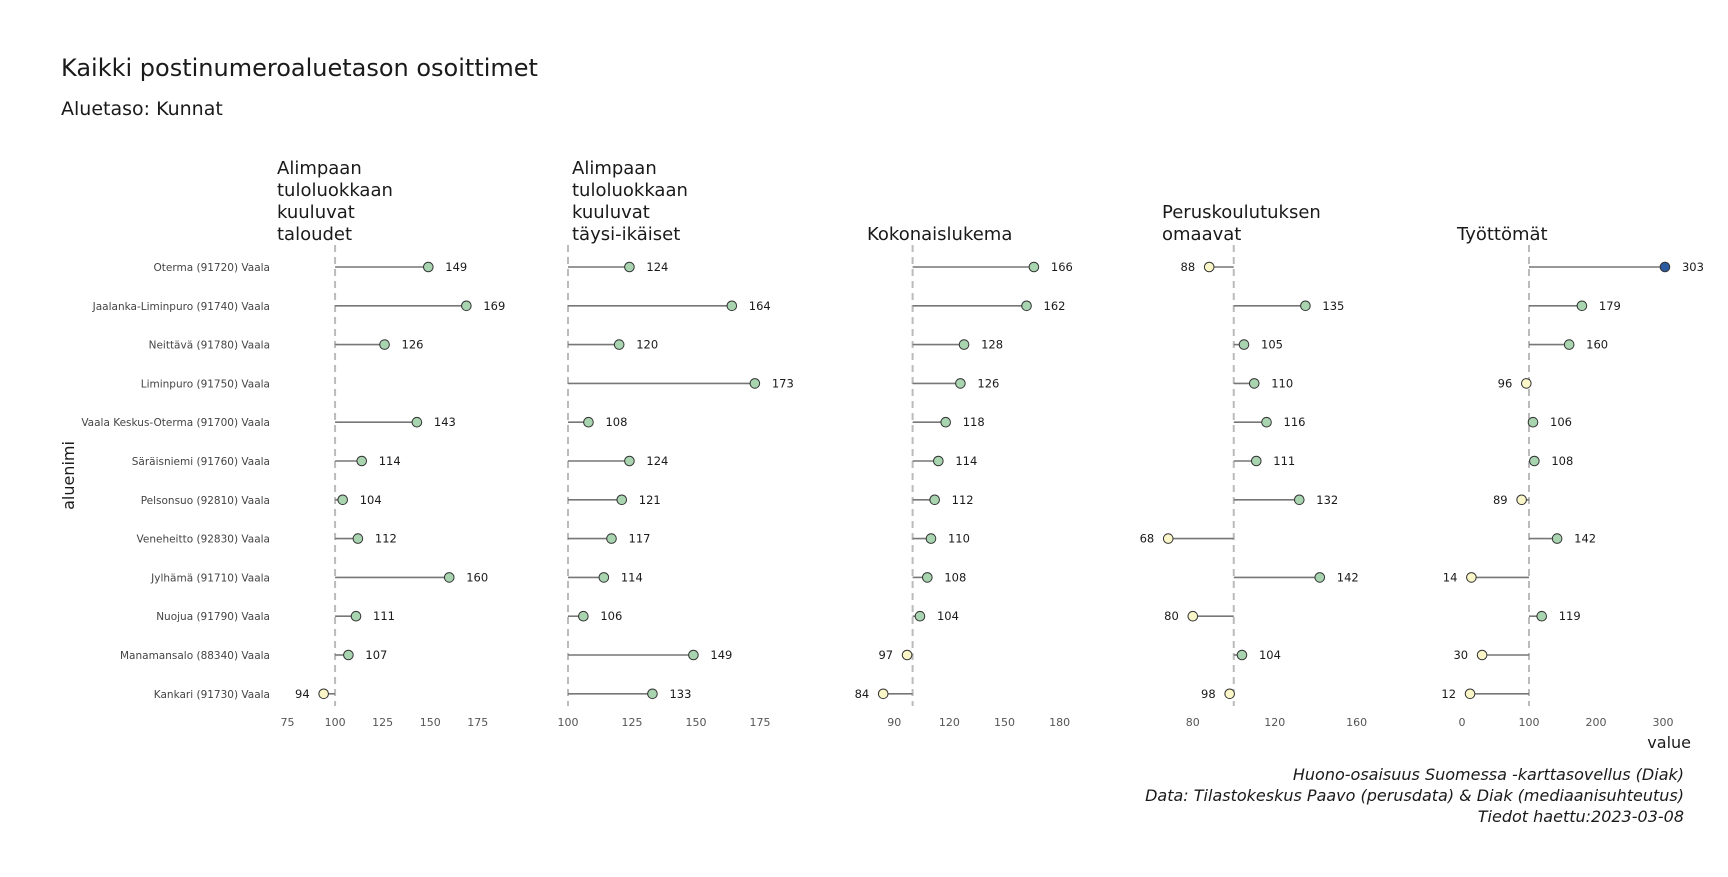 Image resolution: width=1728 pixels, height=877 pixels. Describe the element at coordinates (142, 109) in the screenshot. I see `chart-subtitle: Aluetaso: Kunnat` at that location.